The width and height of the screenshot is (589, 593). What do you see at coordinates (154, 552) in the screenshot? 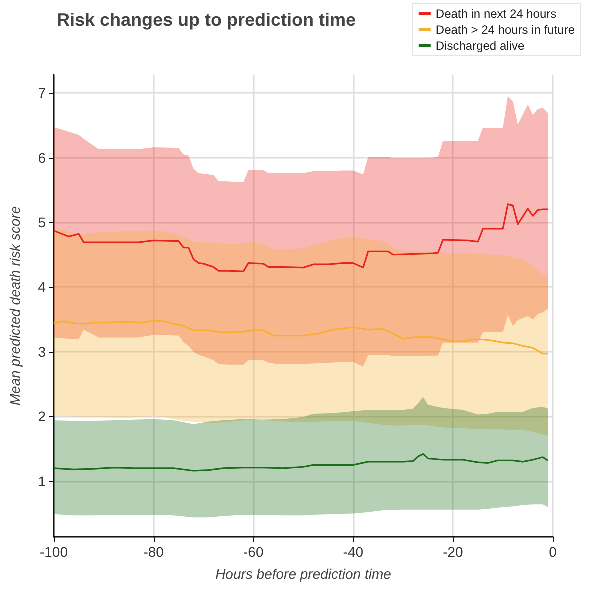
I see `x-tick-label: -80` at bounding box center [154, 552].